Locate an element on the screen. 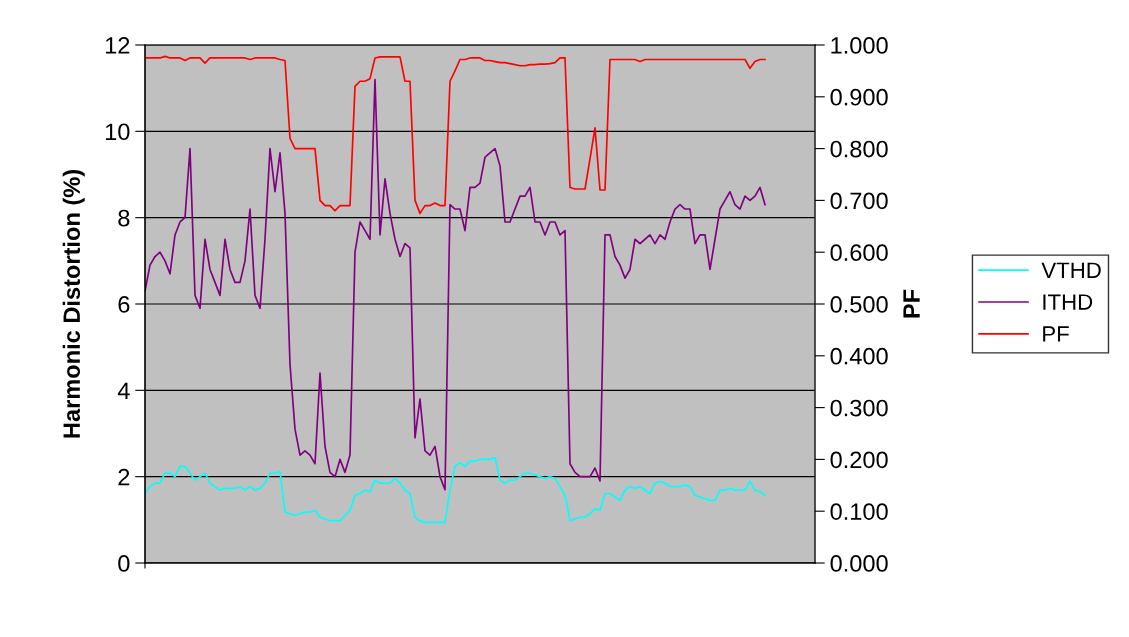 The width and height of the screenshot is (1129, 637). y2-tick-label: 0.700 is located at coordinates (859, 201).